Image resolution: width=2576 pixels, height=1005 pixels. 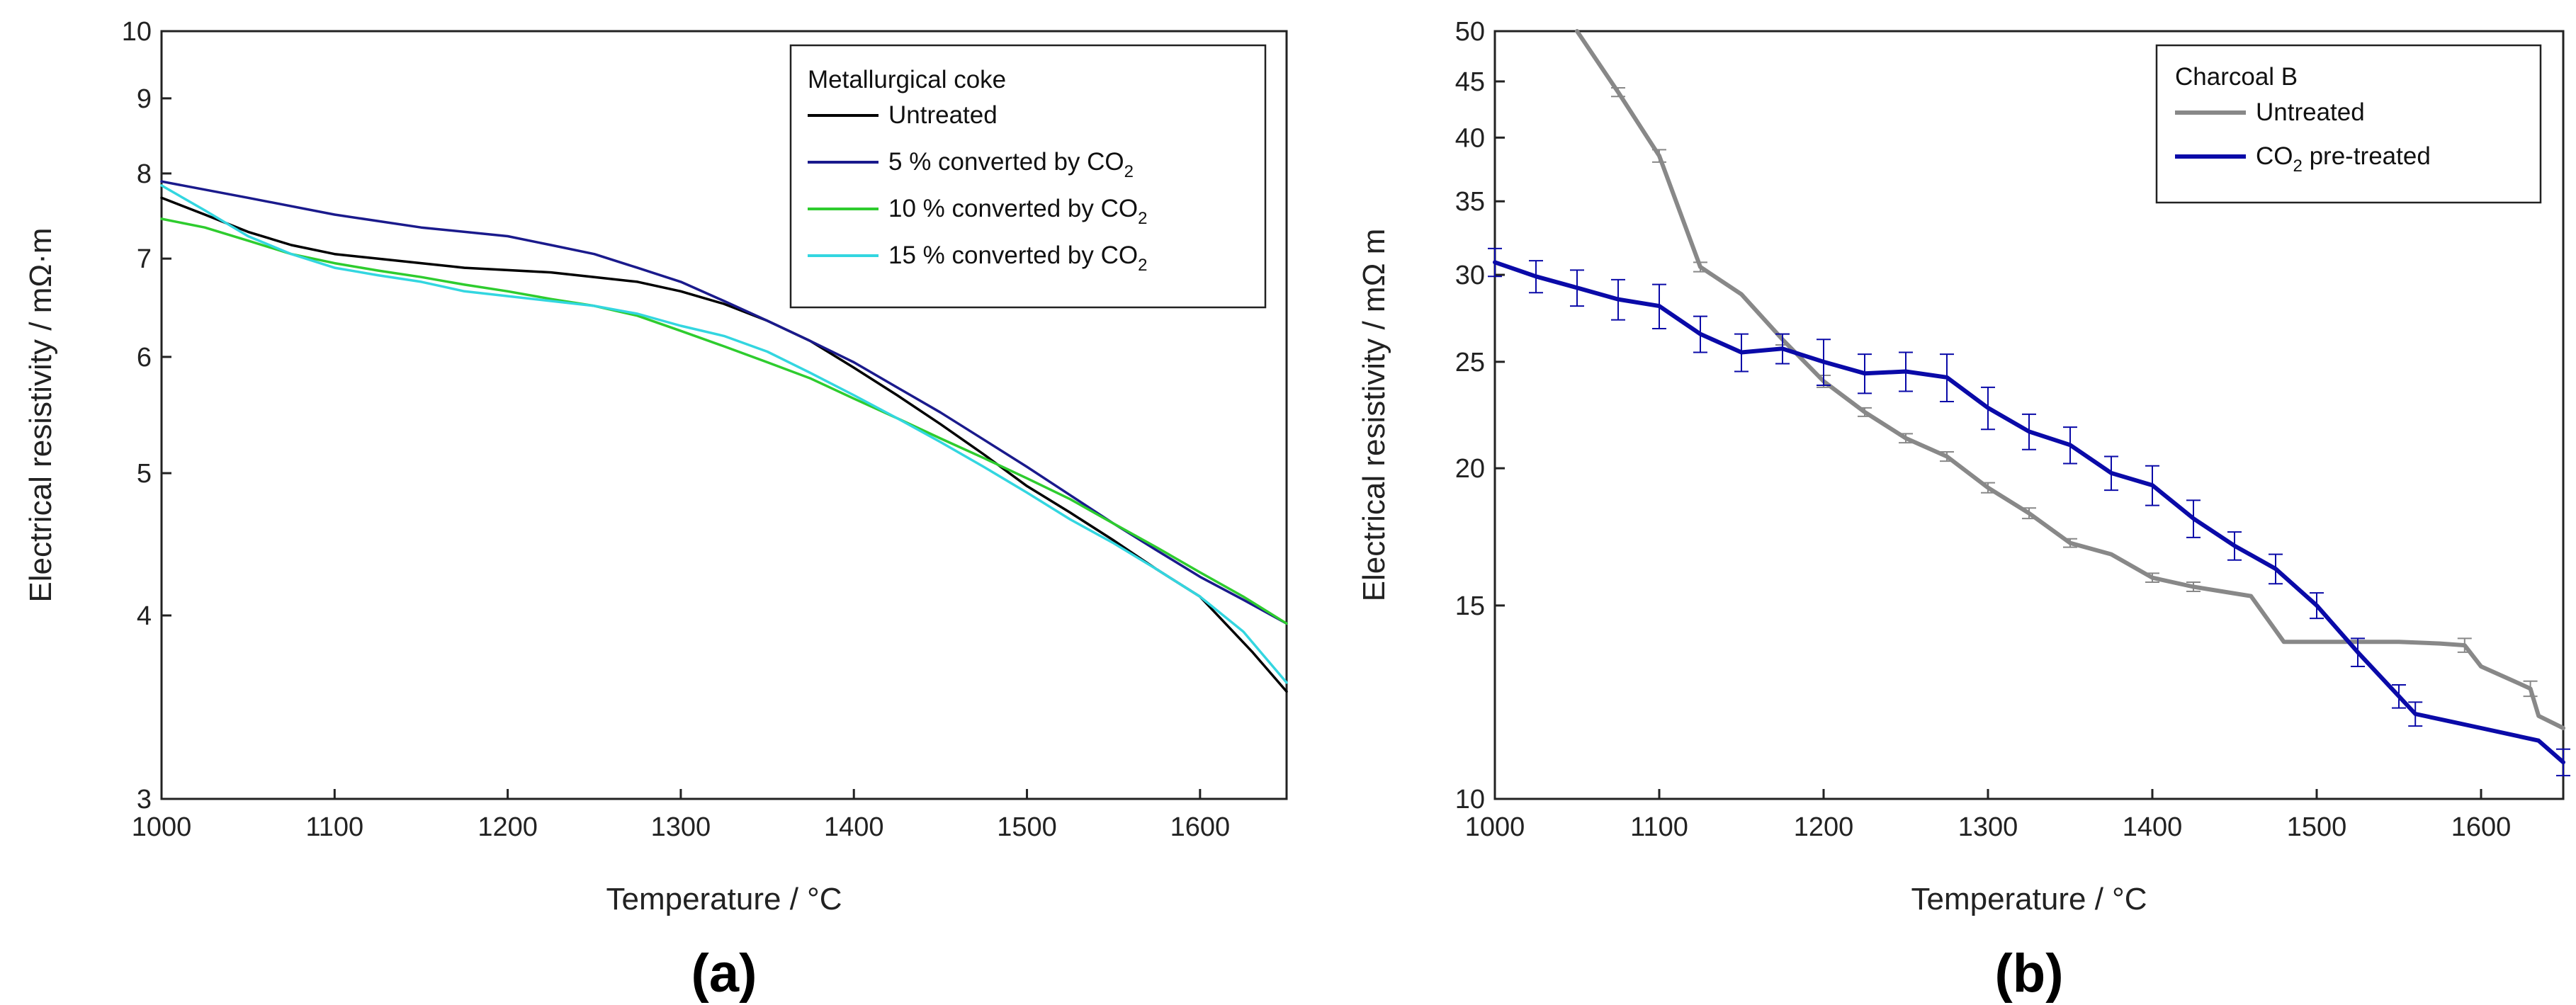 What do you see at coordinates (1470, 138) in the screenshot?
I see `y-tick-label: 40` at bounding box center [1470, 138].